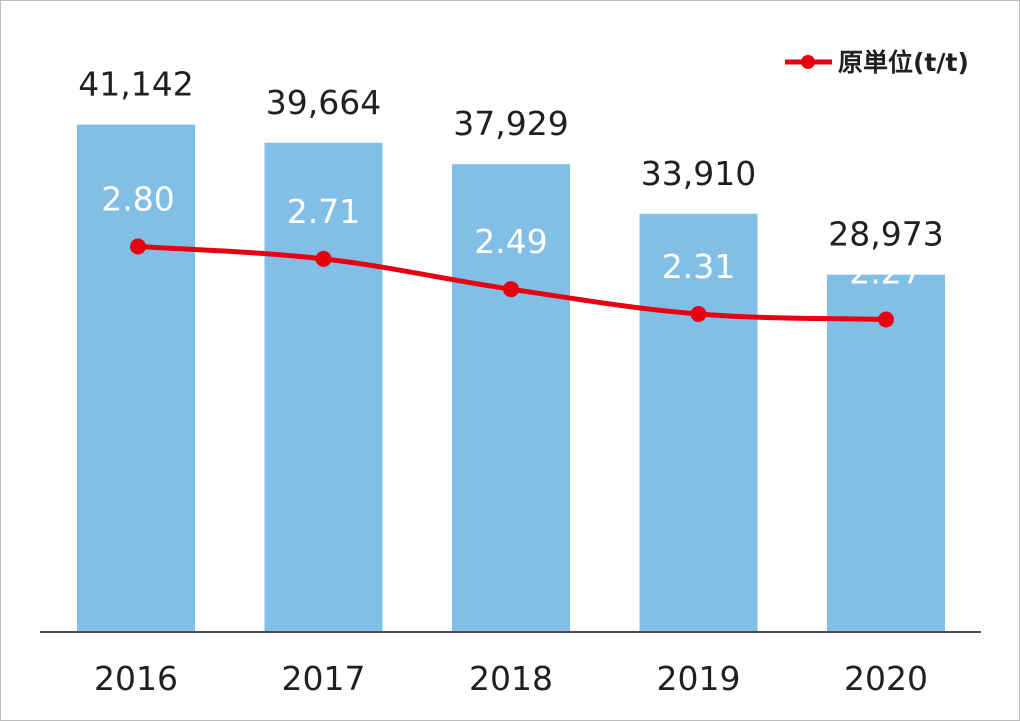  I want to click on bar-2019, so click(698, 422).